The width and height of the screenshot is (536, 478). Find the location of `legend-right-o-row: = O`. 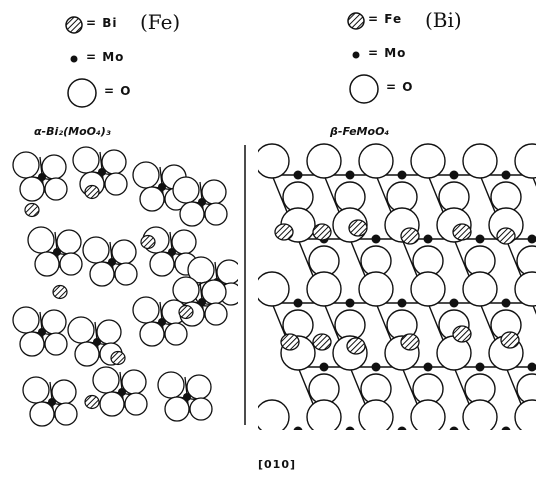

legend-right-o-row: = O is located at coordinates (378, 87).